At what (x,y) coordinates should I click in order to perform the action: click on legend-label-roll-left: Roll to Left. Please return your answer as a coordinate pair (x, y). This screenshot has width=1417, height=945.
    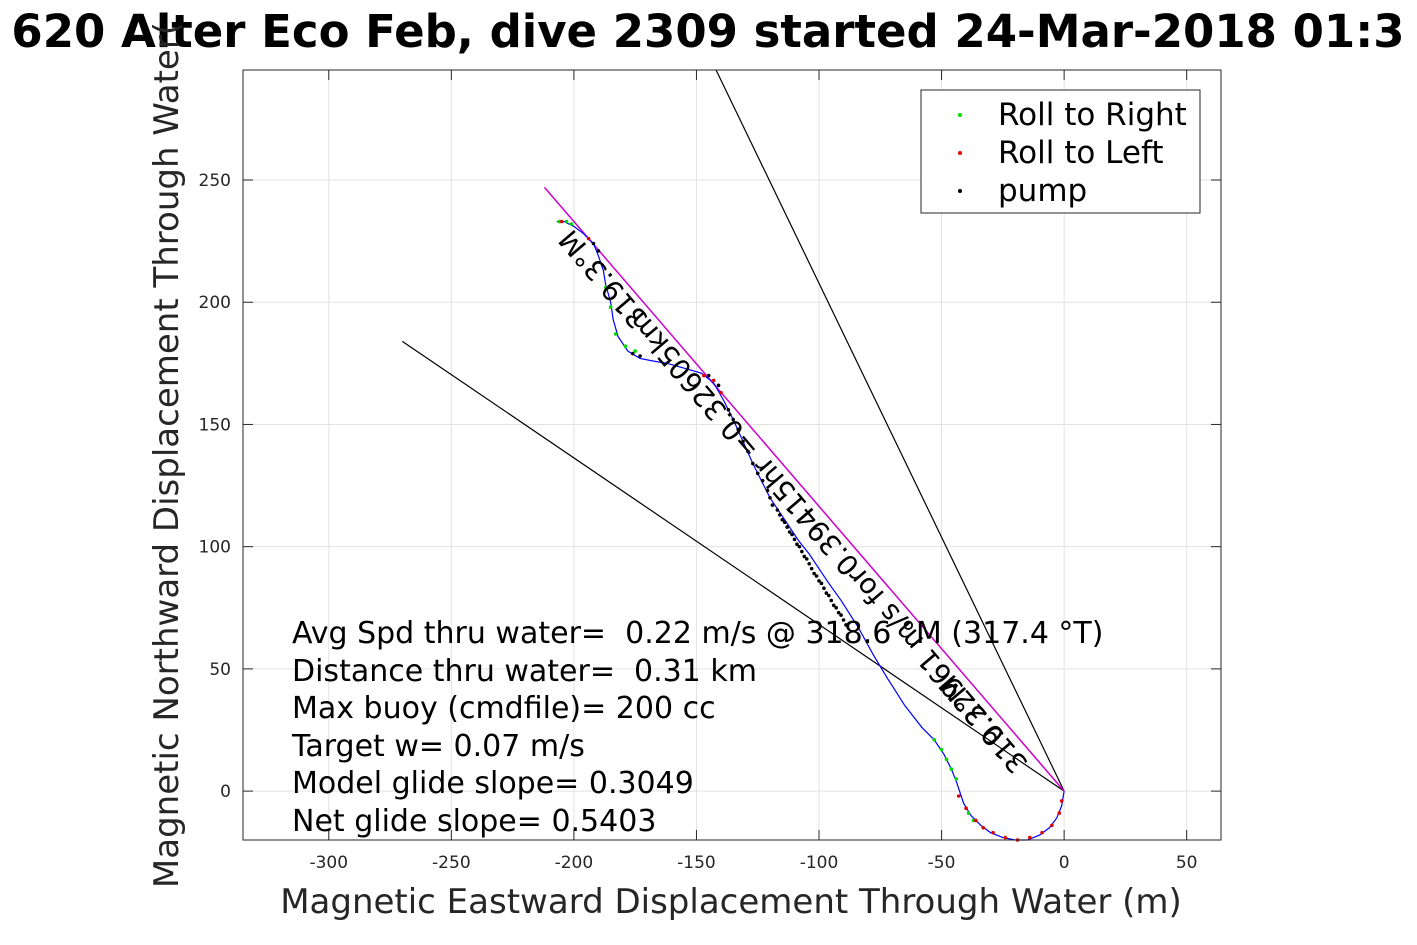
    Looking at the image, I should click on (1081, 153).